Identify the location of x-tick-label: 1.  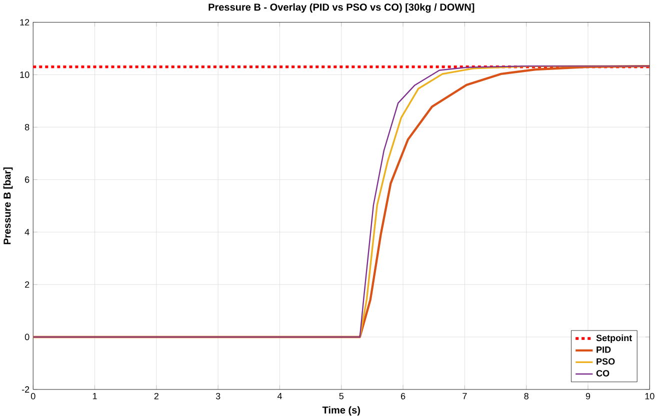
(94, 396).